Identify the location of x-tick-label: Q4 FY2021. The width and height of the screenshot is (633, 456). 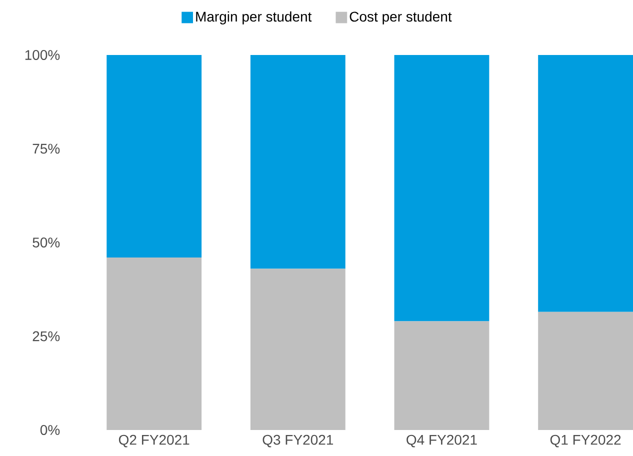
(441, 441).